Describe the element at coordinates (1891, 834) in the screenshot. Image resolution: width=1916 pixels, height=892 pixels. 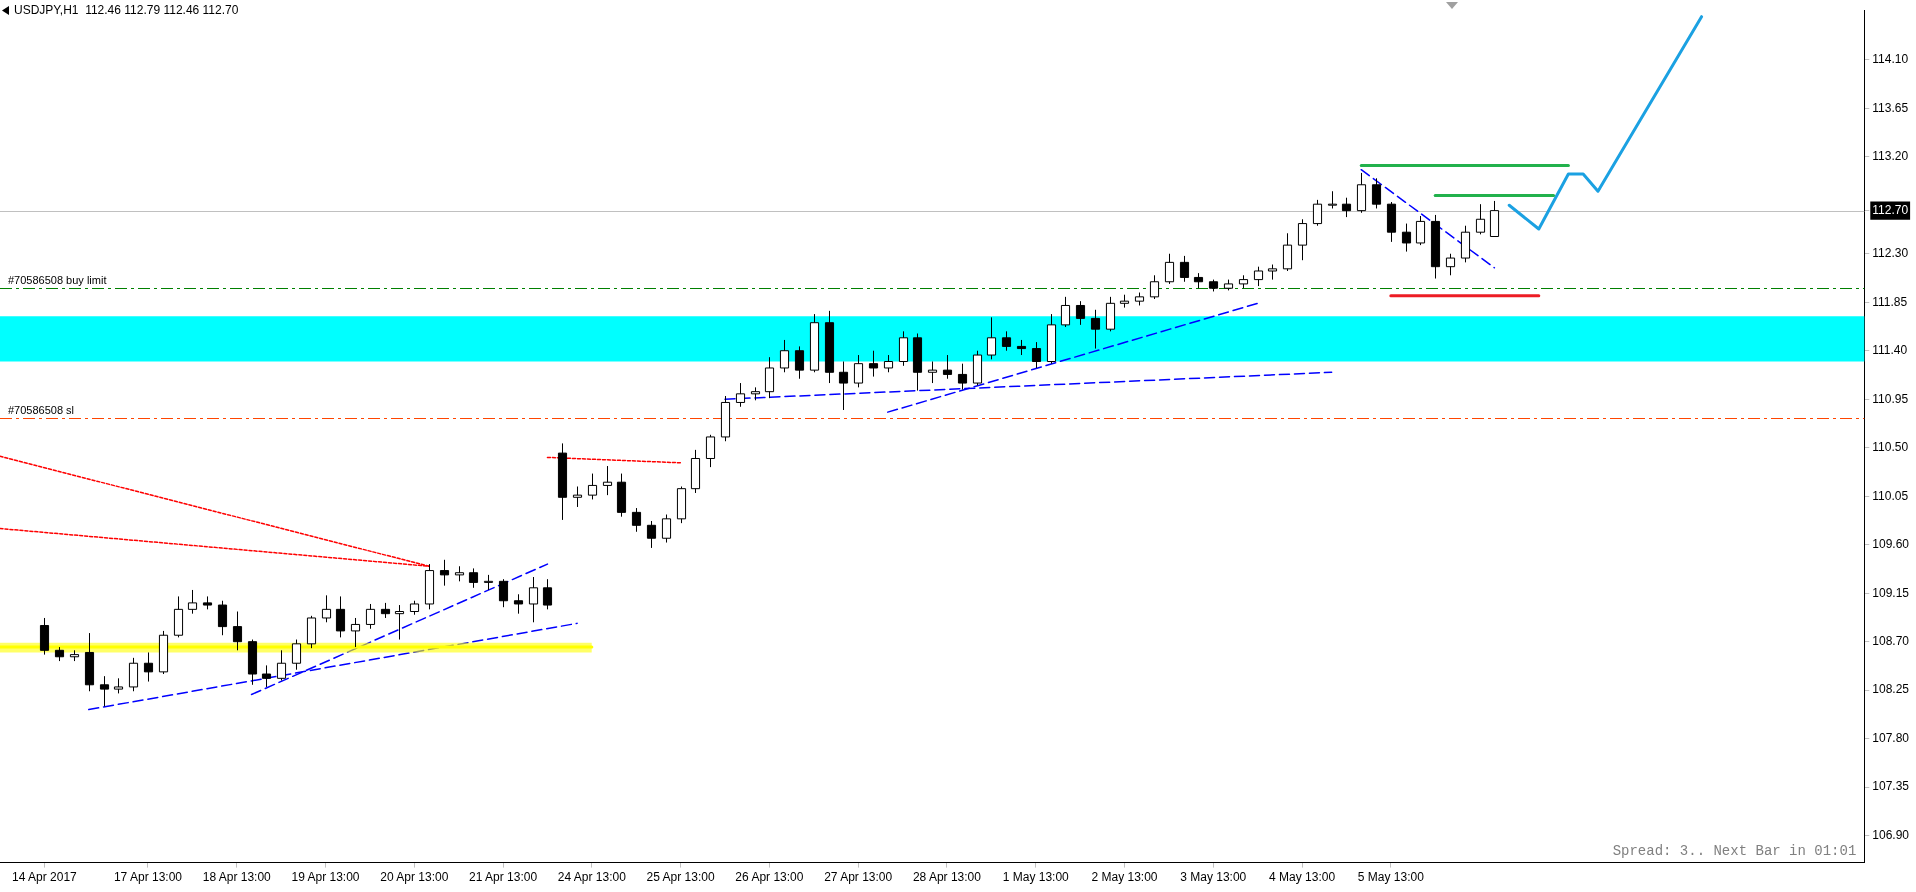
I see `y-tick-label: 106.90` at that location.